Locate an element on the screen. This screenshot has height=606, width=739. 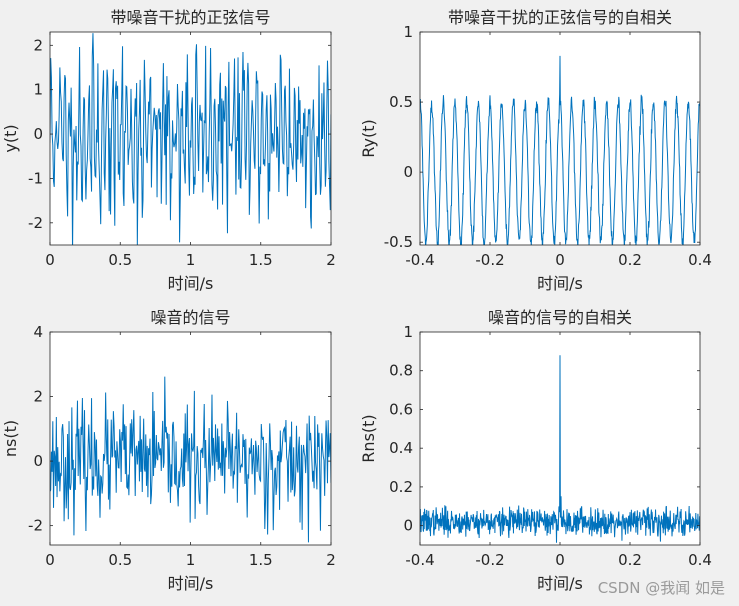
y-axis-label: y(t) is located at coordinates (10, 138).